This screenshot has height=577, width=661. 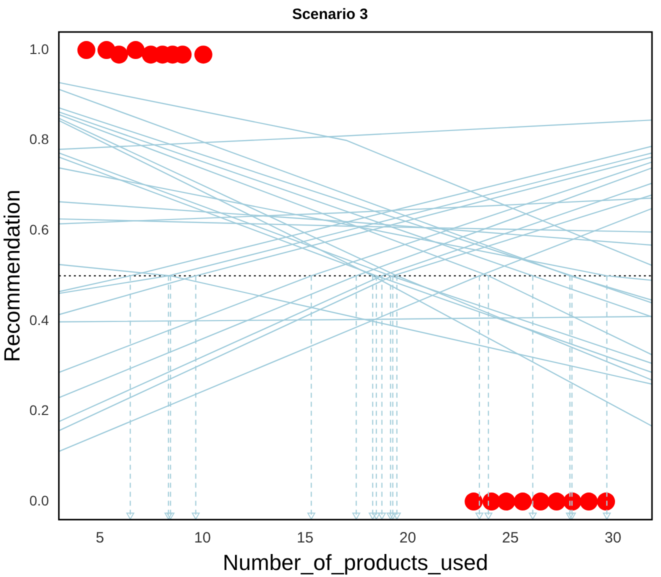 What do you see at coordinates (12, 276) in the screenshot?
I see `y-axis-title: Recommendation` at bounding box center [12, 276].